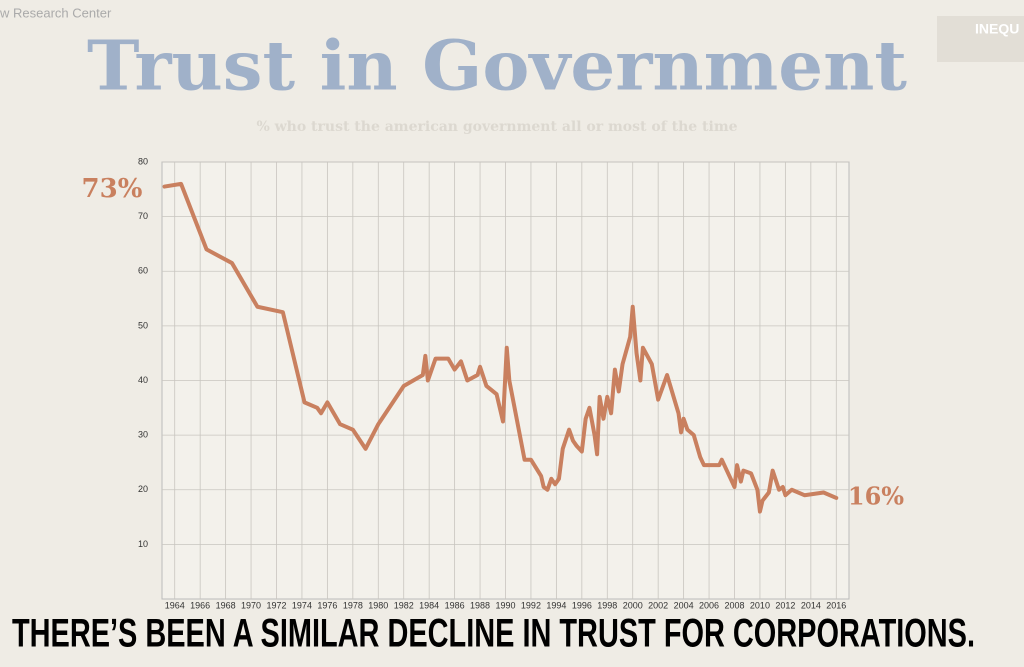  What do you see at coordinates (226, 605) in the screenshot?
I see `x-tick-label: 1968` at bounding box center [226, 605].